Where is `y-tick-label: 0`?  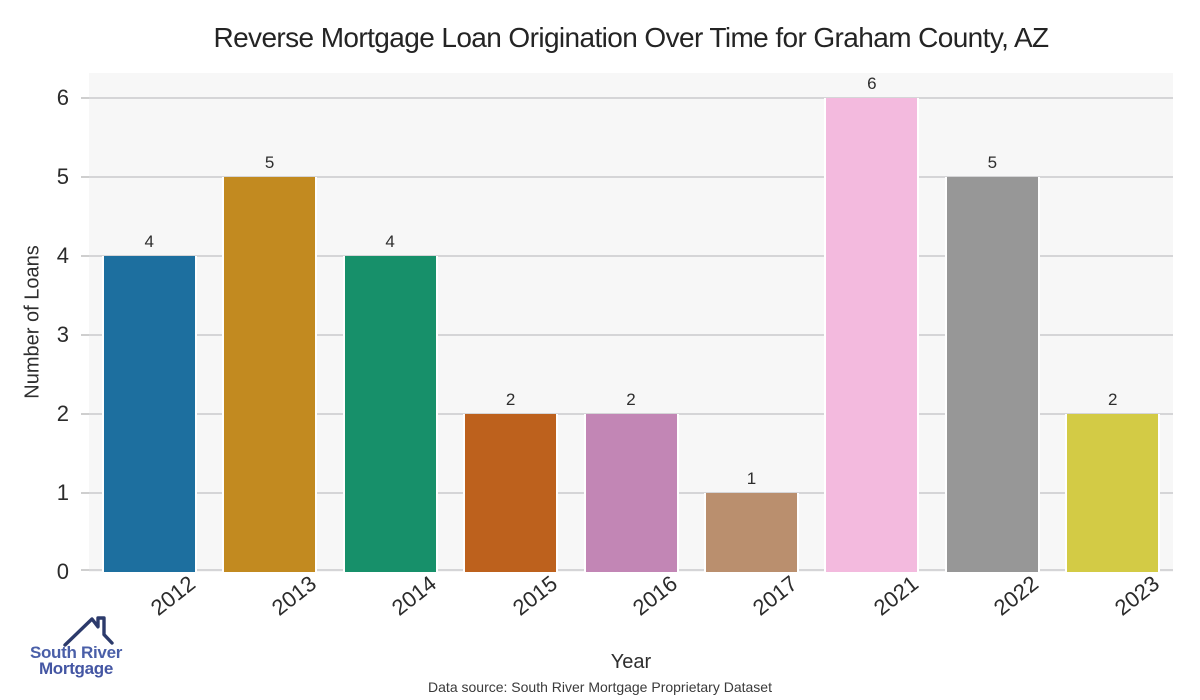
y-tick-label: 0 is located at coordinates (62, 571).